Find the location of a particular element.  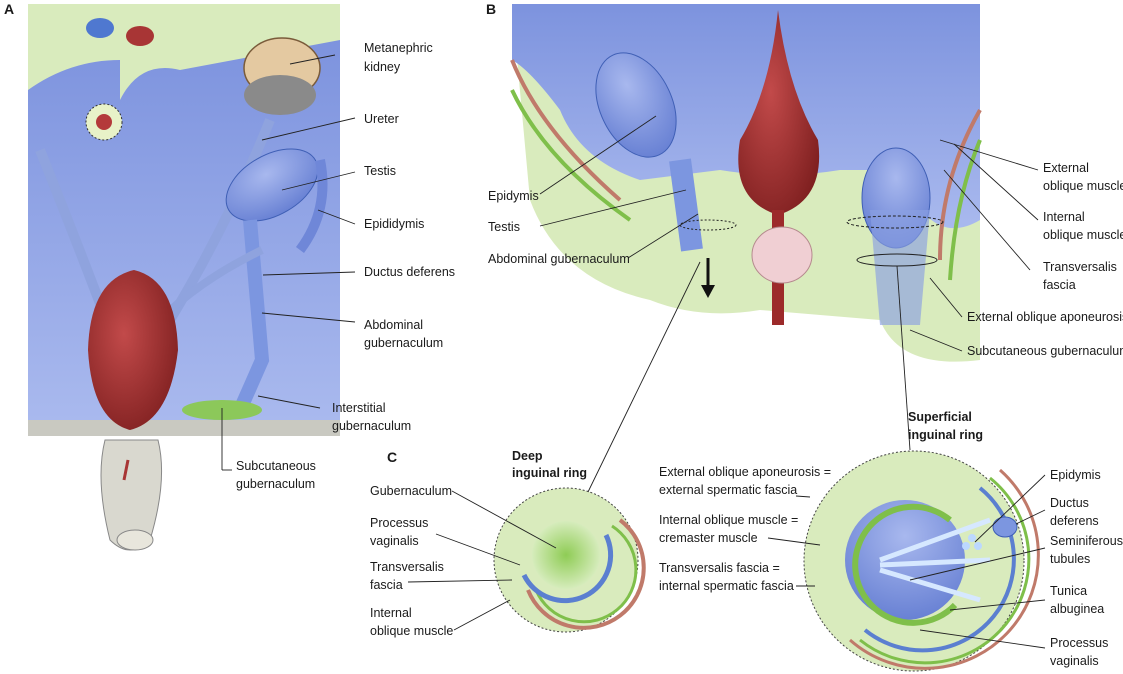

connector-superficial-ring is located at coordinates (903, 358).